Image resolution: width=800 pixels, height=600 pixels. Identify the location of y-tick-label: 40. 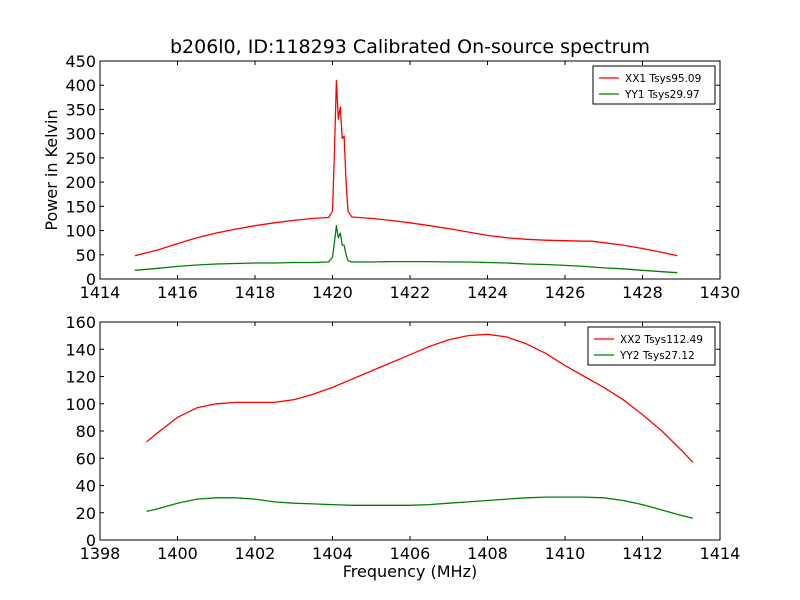
(86, 486).